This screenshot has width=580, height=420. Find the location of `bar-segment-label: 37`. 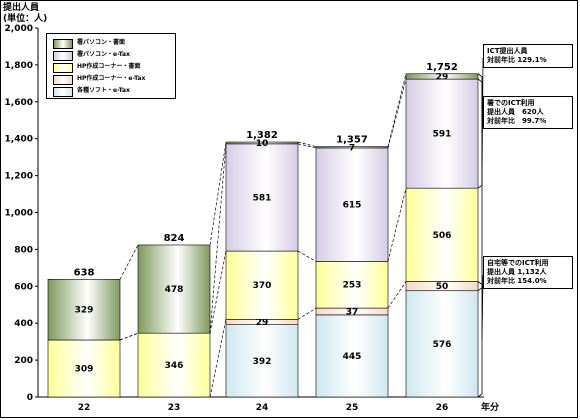

bar-segment-label: 37 is located at coordinates (352, 312).